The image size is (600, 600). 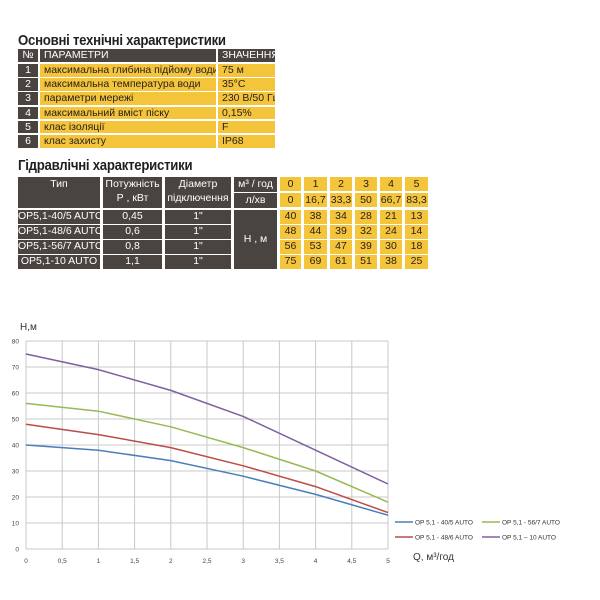 What do you see at coordinates (134, 561) in the screenshot?
I see `x-tick-label: 1,5` at bounding box center [134, 561].